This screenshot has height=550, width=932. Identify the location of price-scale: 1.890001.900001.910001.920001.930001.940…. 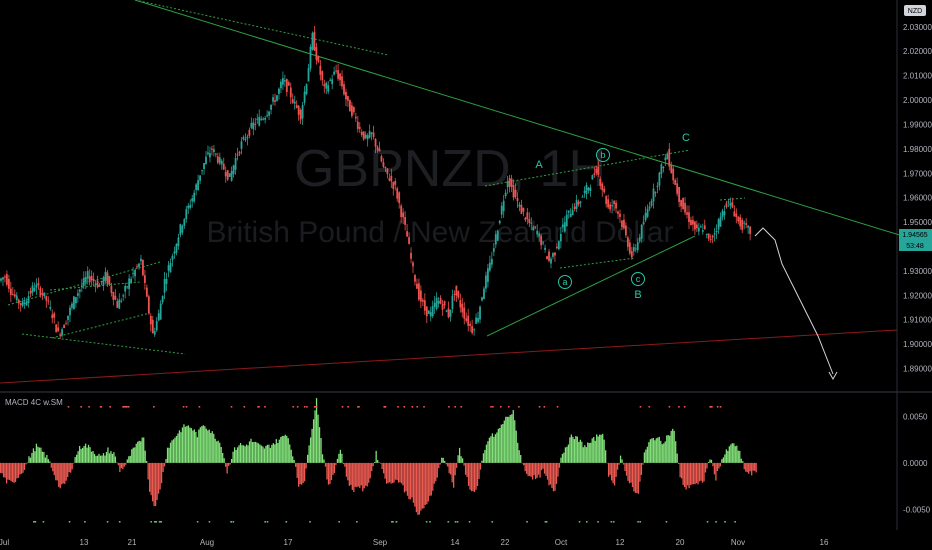
(917, 198).